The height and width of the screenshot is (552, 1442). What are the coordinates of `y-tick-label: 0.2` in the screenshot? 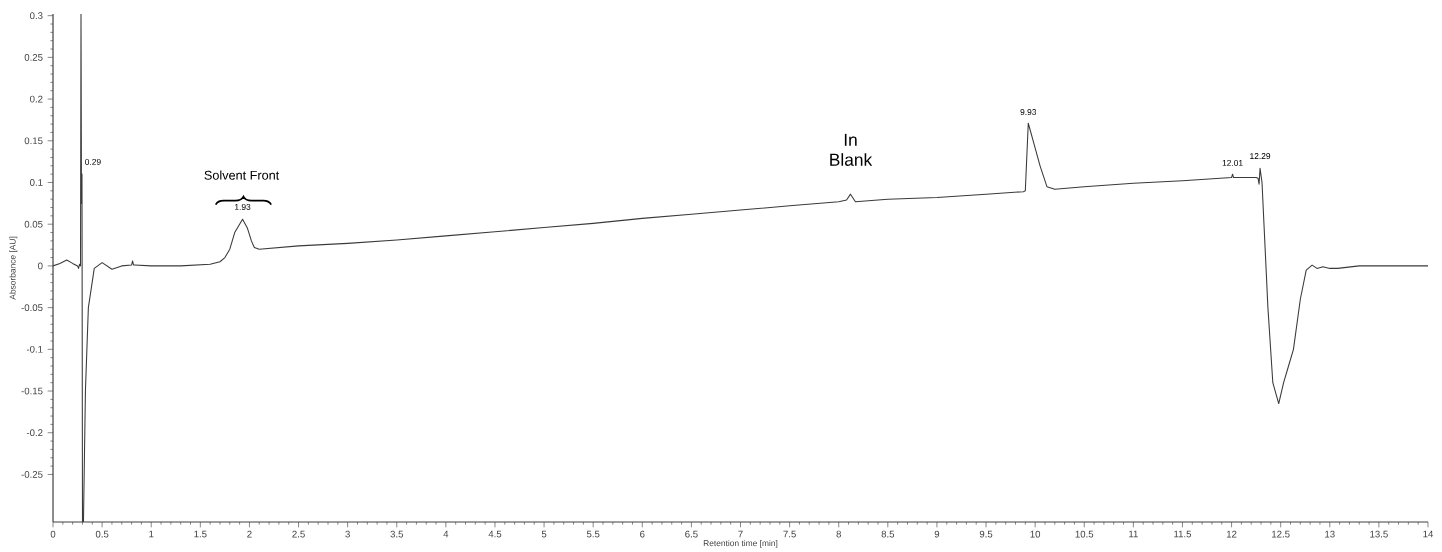 It's located at (36, 99).